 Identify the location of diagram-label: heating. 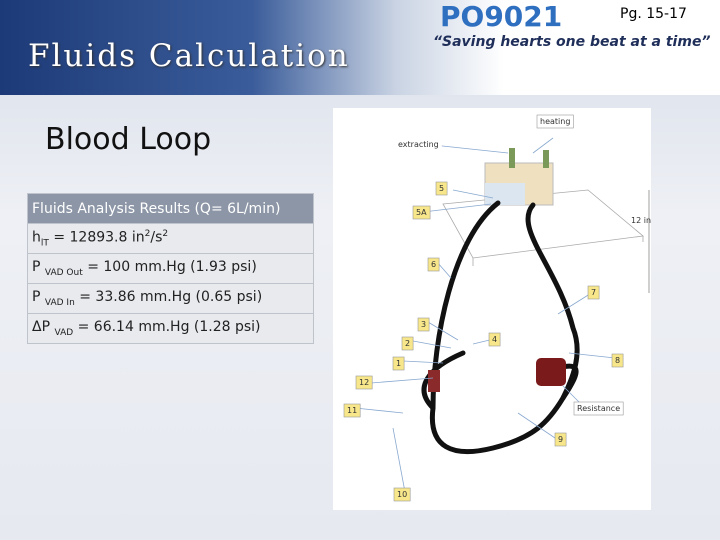
(555, 121).